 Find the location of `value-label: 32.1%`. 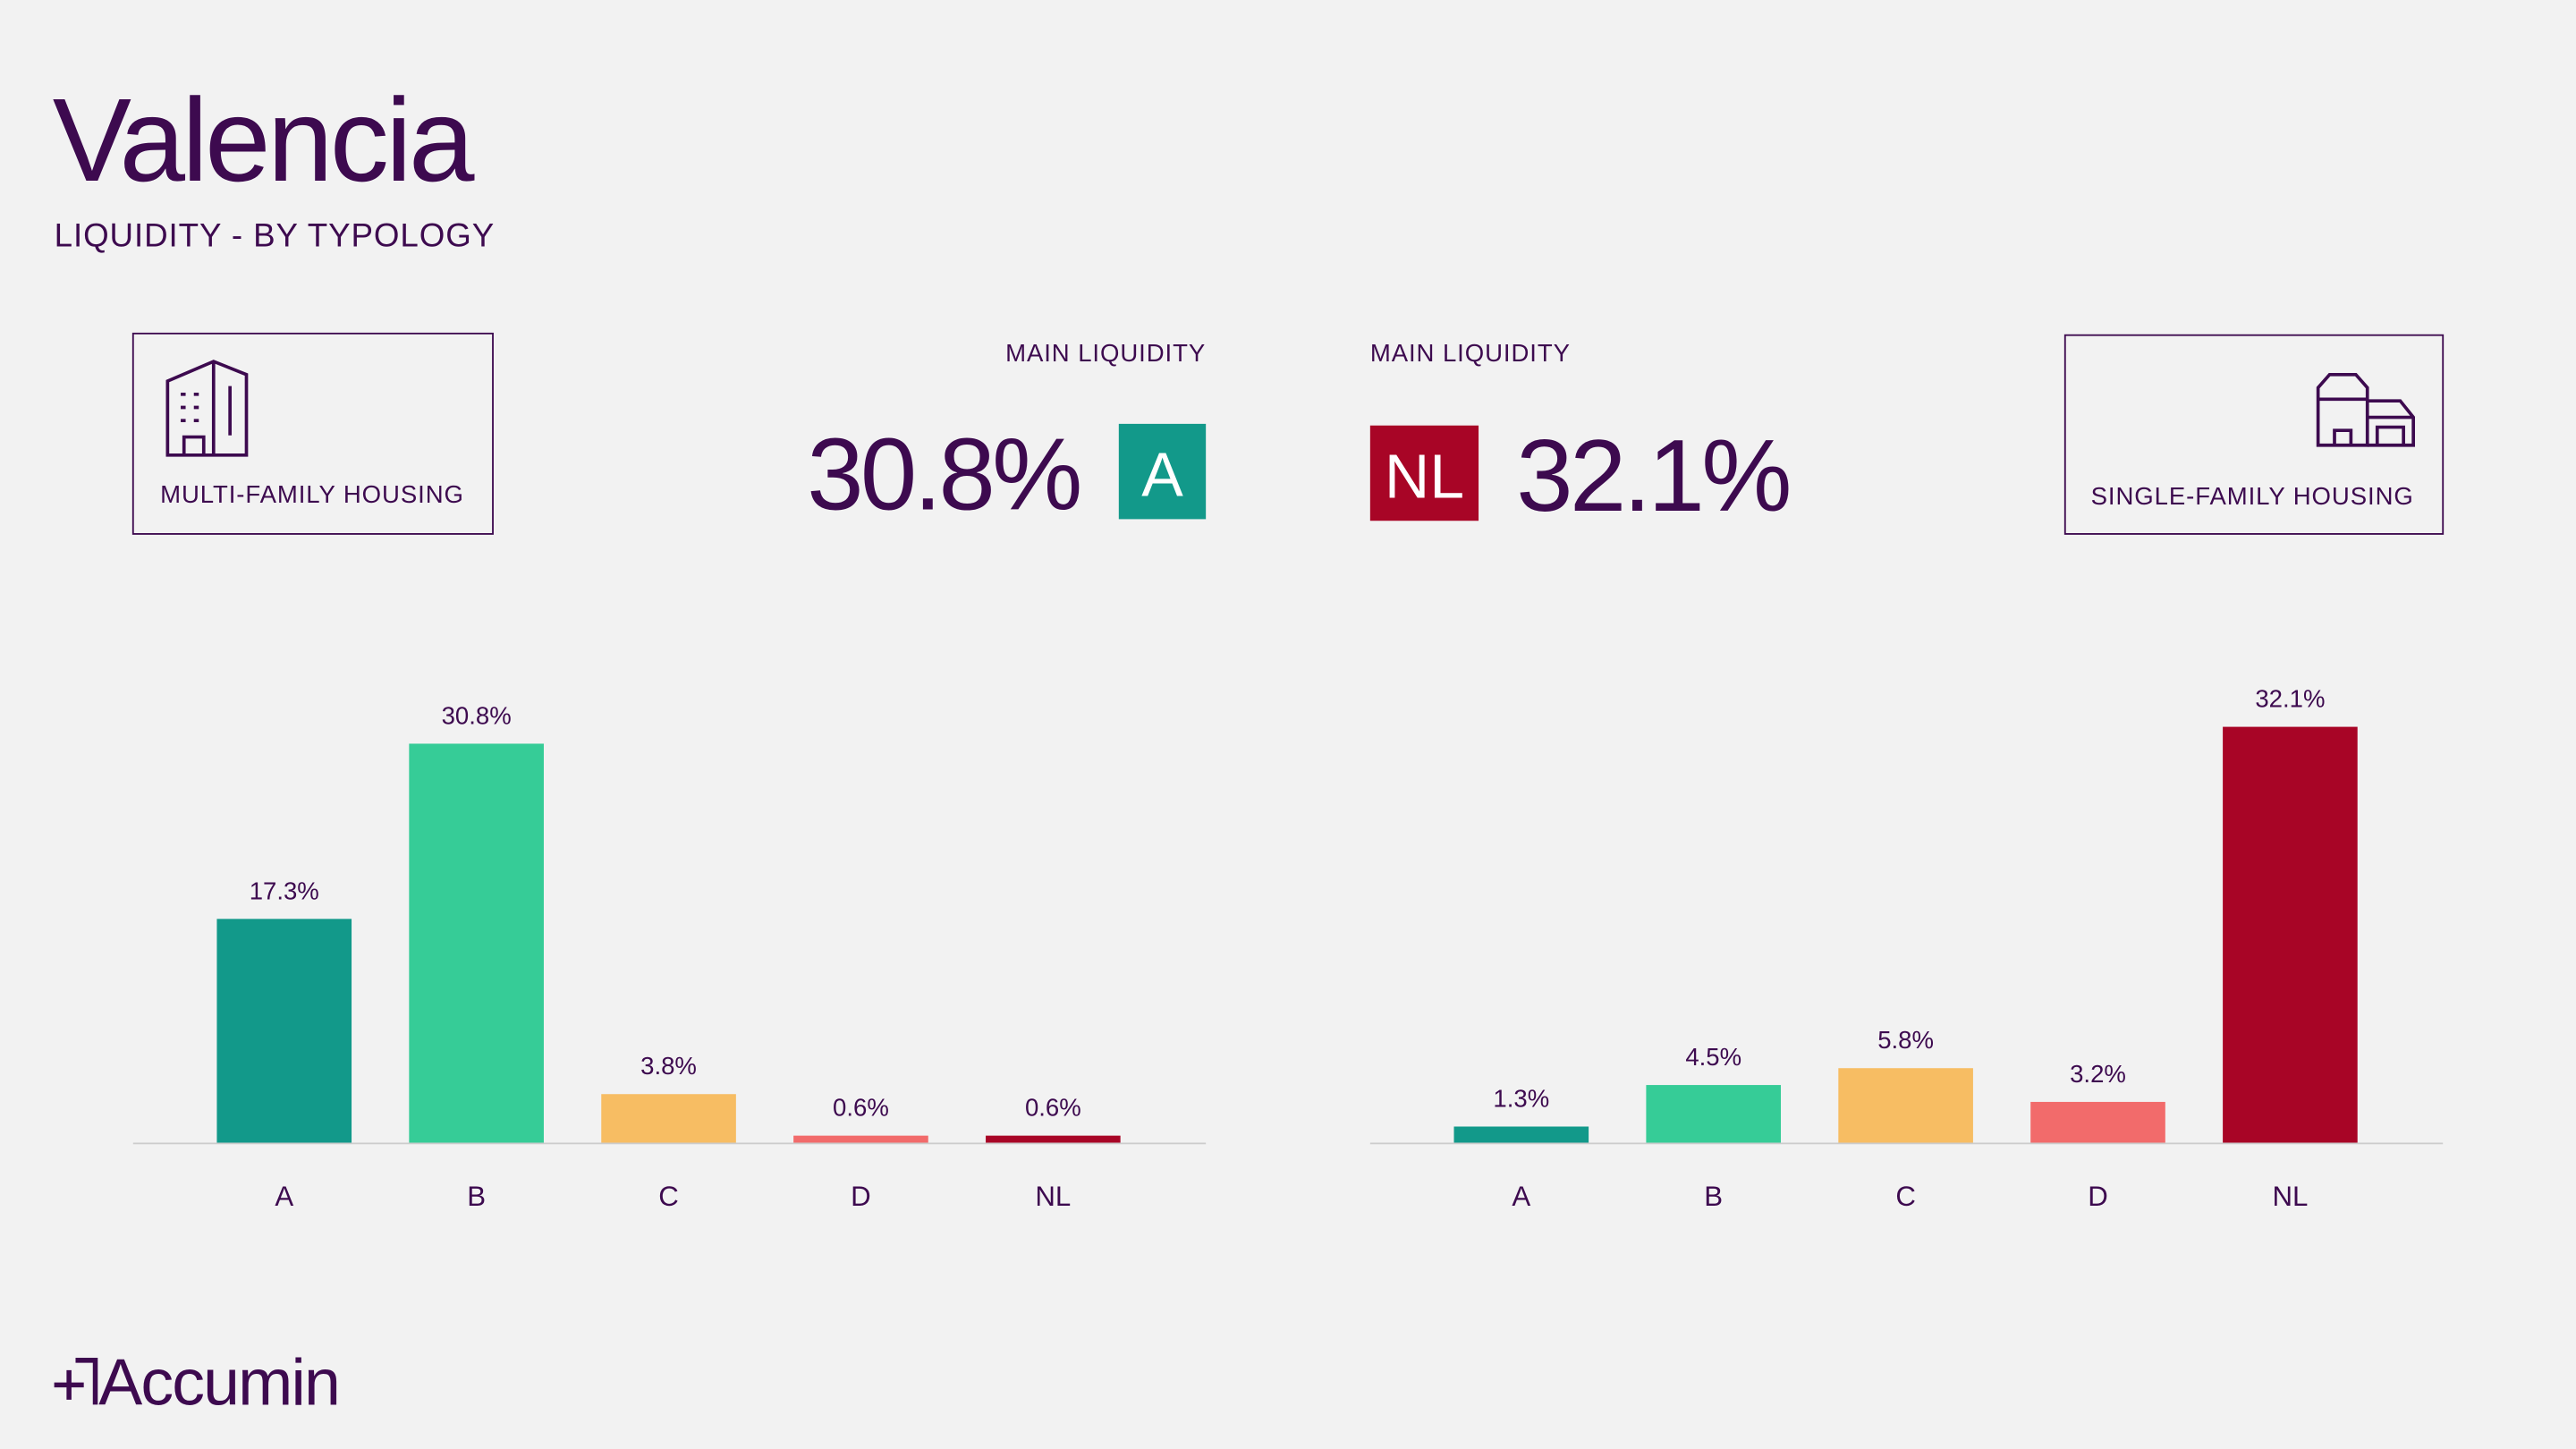

value-label: 32.1% is located at coordinates (2290, 699).